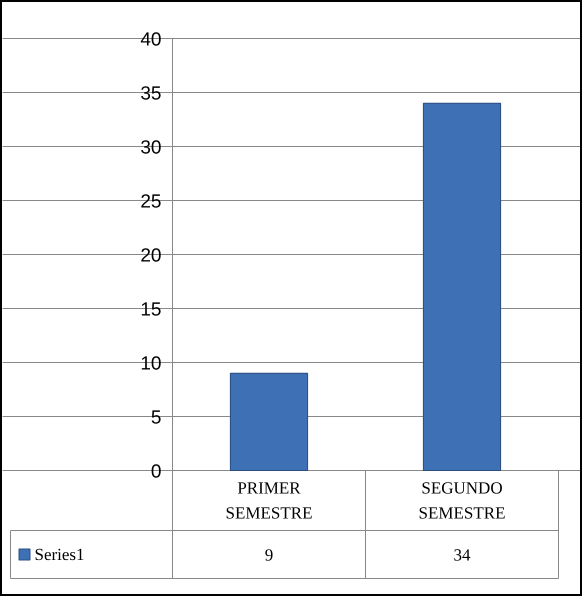 This screenshot has width=586, height=600. What do you see at coordinates (151, 148) in the screenshot?
I see `y-tick-label: 30` at bounding box center [151, 148].